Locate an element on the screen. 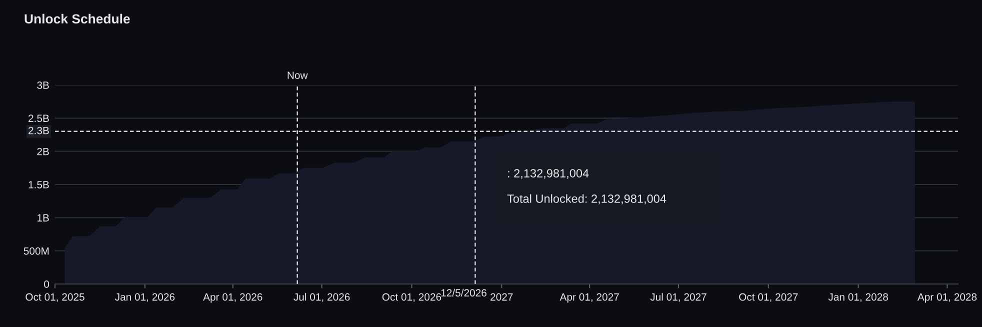 This screenshot has width=982, height=327. x-tick-label: Oct 01, 2026 is located at coordinates (412, 297).